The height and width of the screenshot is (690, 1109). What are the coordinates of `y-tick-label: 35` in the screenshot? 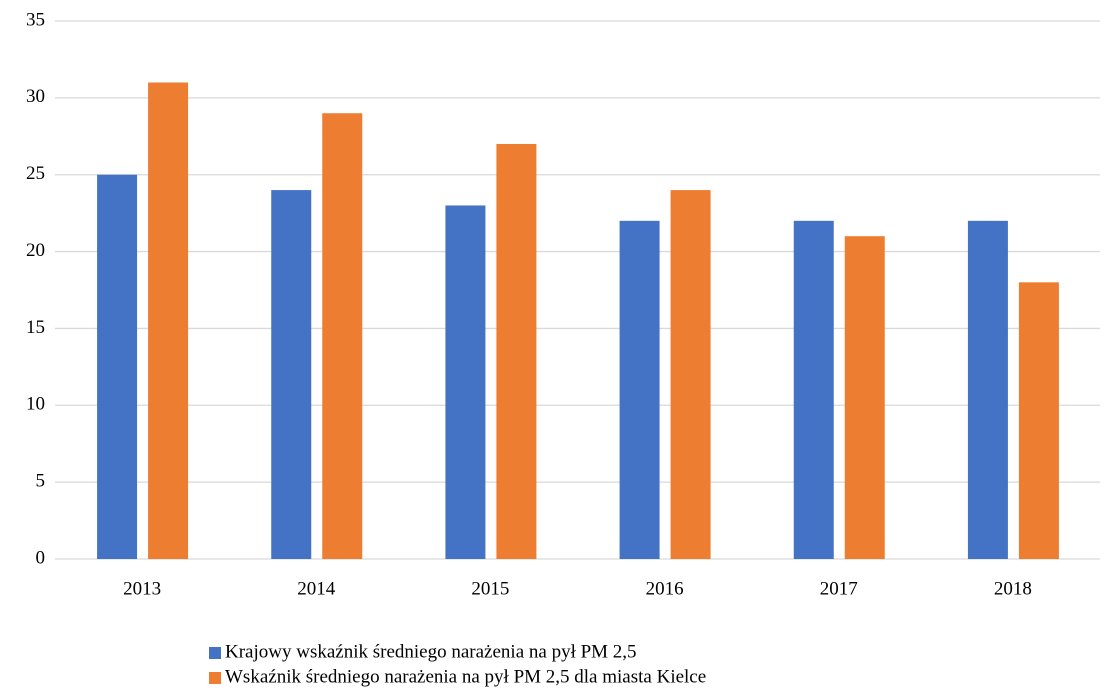 It's located at (35, 19).